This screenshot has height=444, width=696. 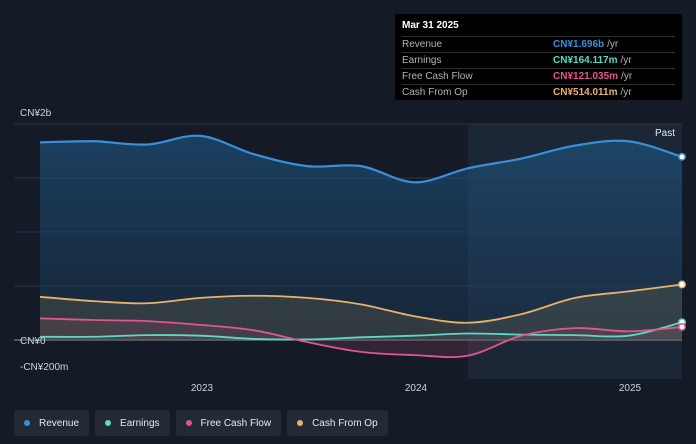 What do you see at coordinates (361, 331) in the screenshot?
I see `earnings-line` at bounding box center [361, 331].